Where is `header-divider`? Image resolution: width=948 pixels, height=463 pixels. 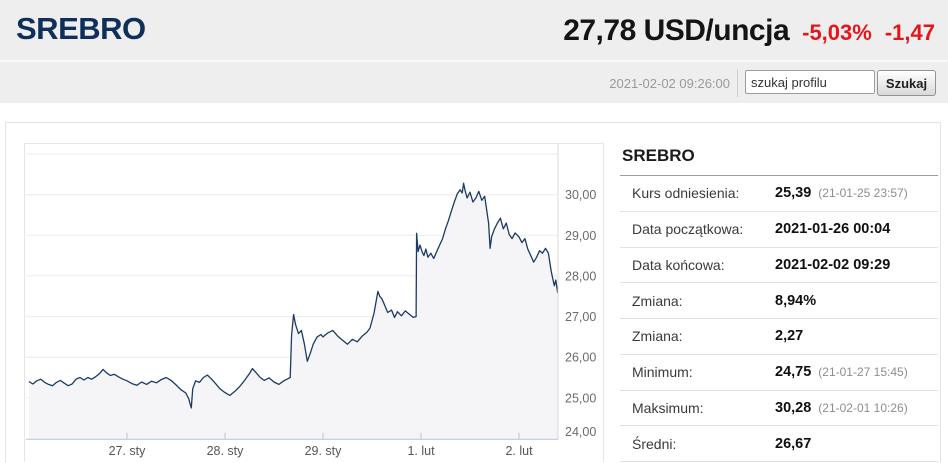
header-divider is located at coordinates (474, 61).